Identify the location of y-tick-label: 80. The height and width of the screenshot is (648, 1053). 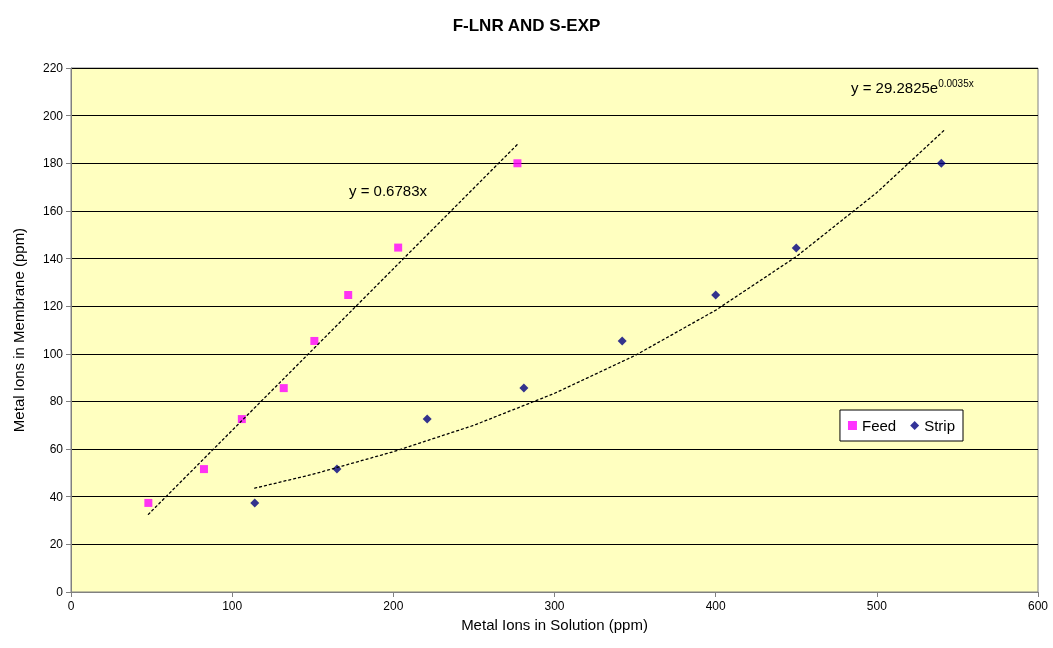
(56, 401).